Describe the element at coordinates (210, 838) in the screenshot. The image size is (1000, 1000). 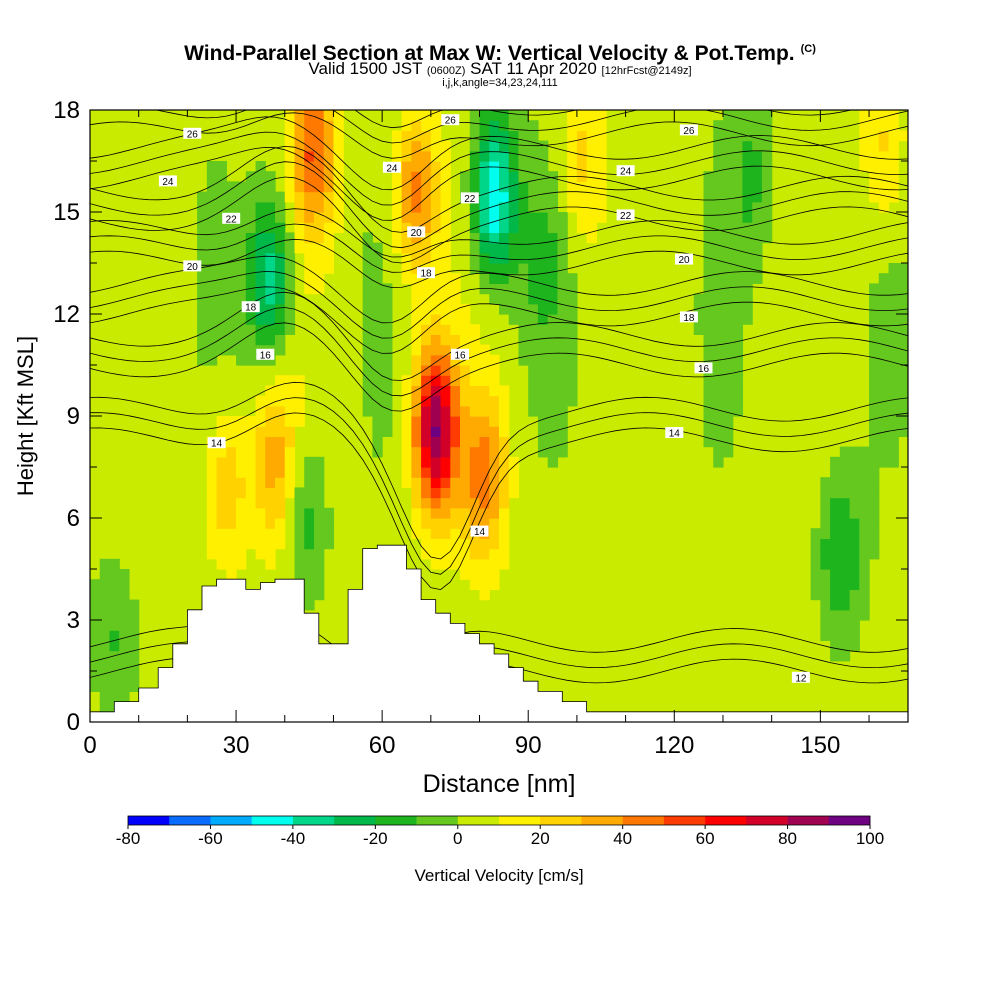
I see `colorbar-tick-label: -60` at that location.